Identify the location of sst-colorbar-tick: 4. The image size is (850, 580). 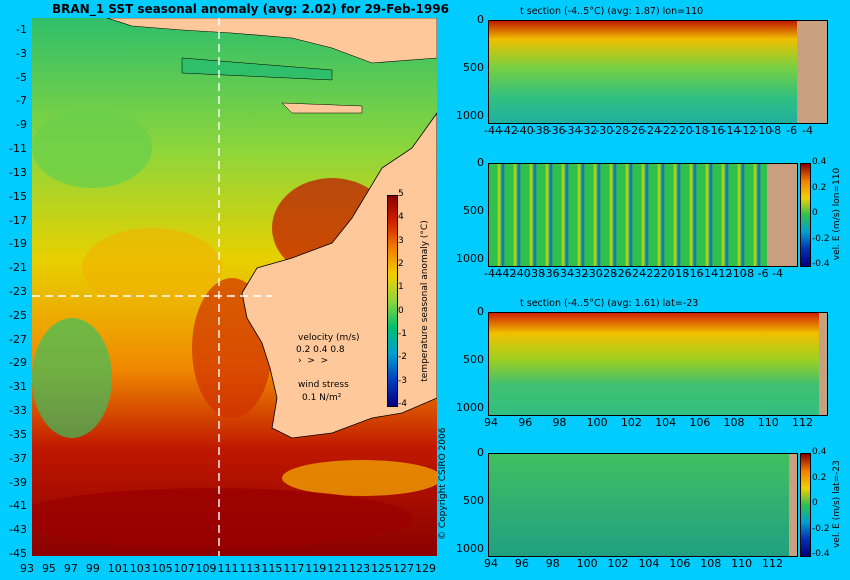
(401, 217).